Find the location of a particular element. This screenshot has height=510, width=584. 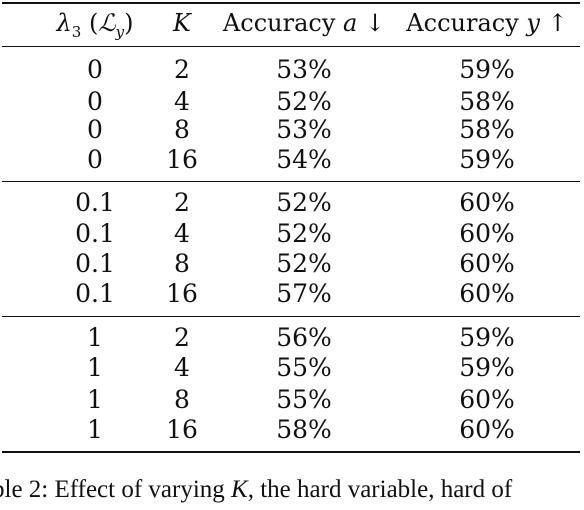

header-accuracy-a-text: Accuracy is located at coordinates (279, 23).